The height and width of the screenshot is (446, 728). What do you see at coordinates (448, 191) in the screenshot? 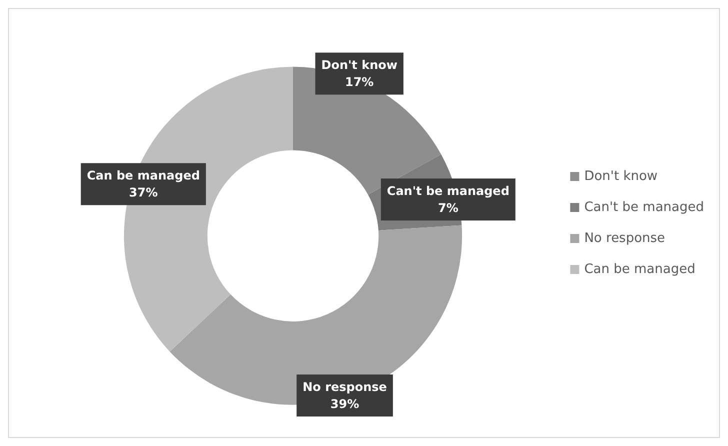
I see `slice-label: Can't be managed` at bounding box center [448, 191].